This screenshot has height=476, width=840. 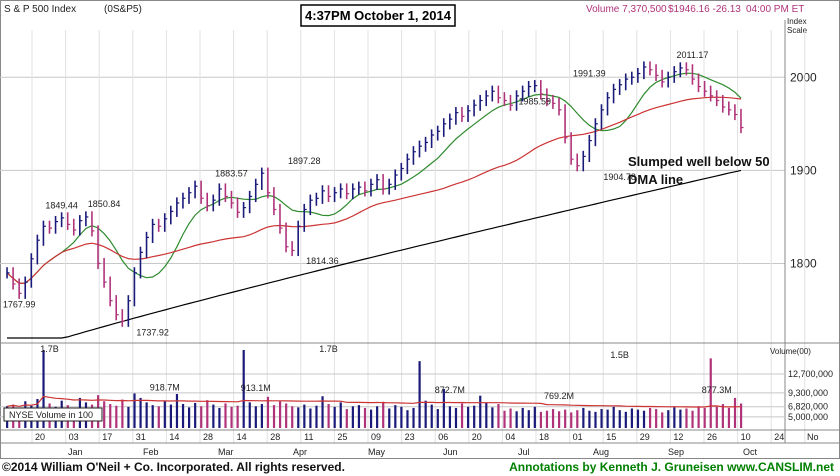 What do you see at coordinates (377, 452) in the screenshot?
I see `x-month-label: May` at bounding box center [377, 452].